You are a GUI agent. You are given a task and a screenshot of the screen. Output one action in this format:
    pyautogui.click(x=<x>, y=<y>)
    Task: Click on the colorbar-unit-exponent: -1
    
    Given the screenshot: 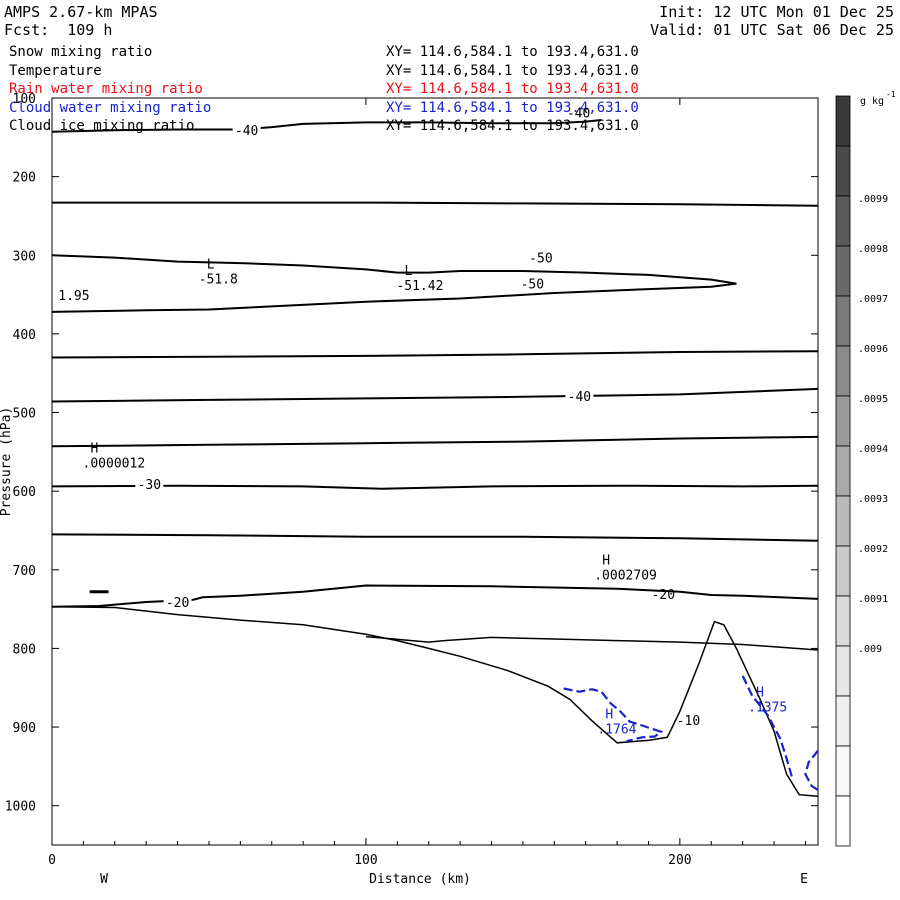 What is the action you would take?
    pyautogui.click(x=891, y=94)
    